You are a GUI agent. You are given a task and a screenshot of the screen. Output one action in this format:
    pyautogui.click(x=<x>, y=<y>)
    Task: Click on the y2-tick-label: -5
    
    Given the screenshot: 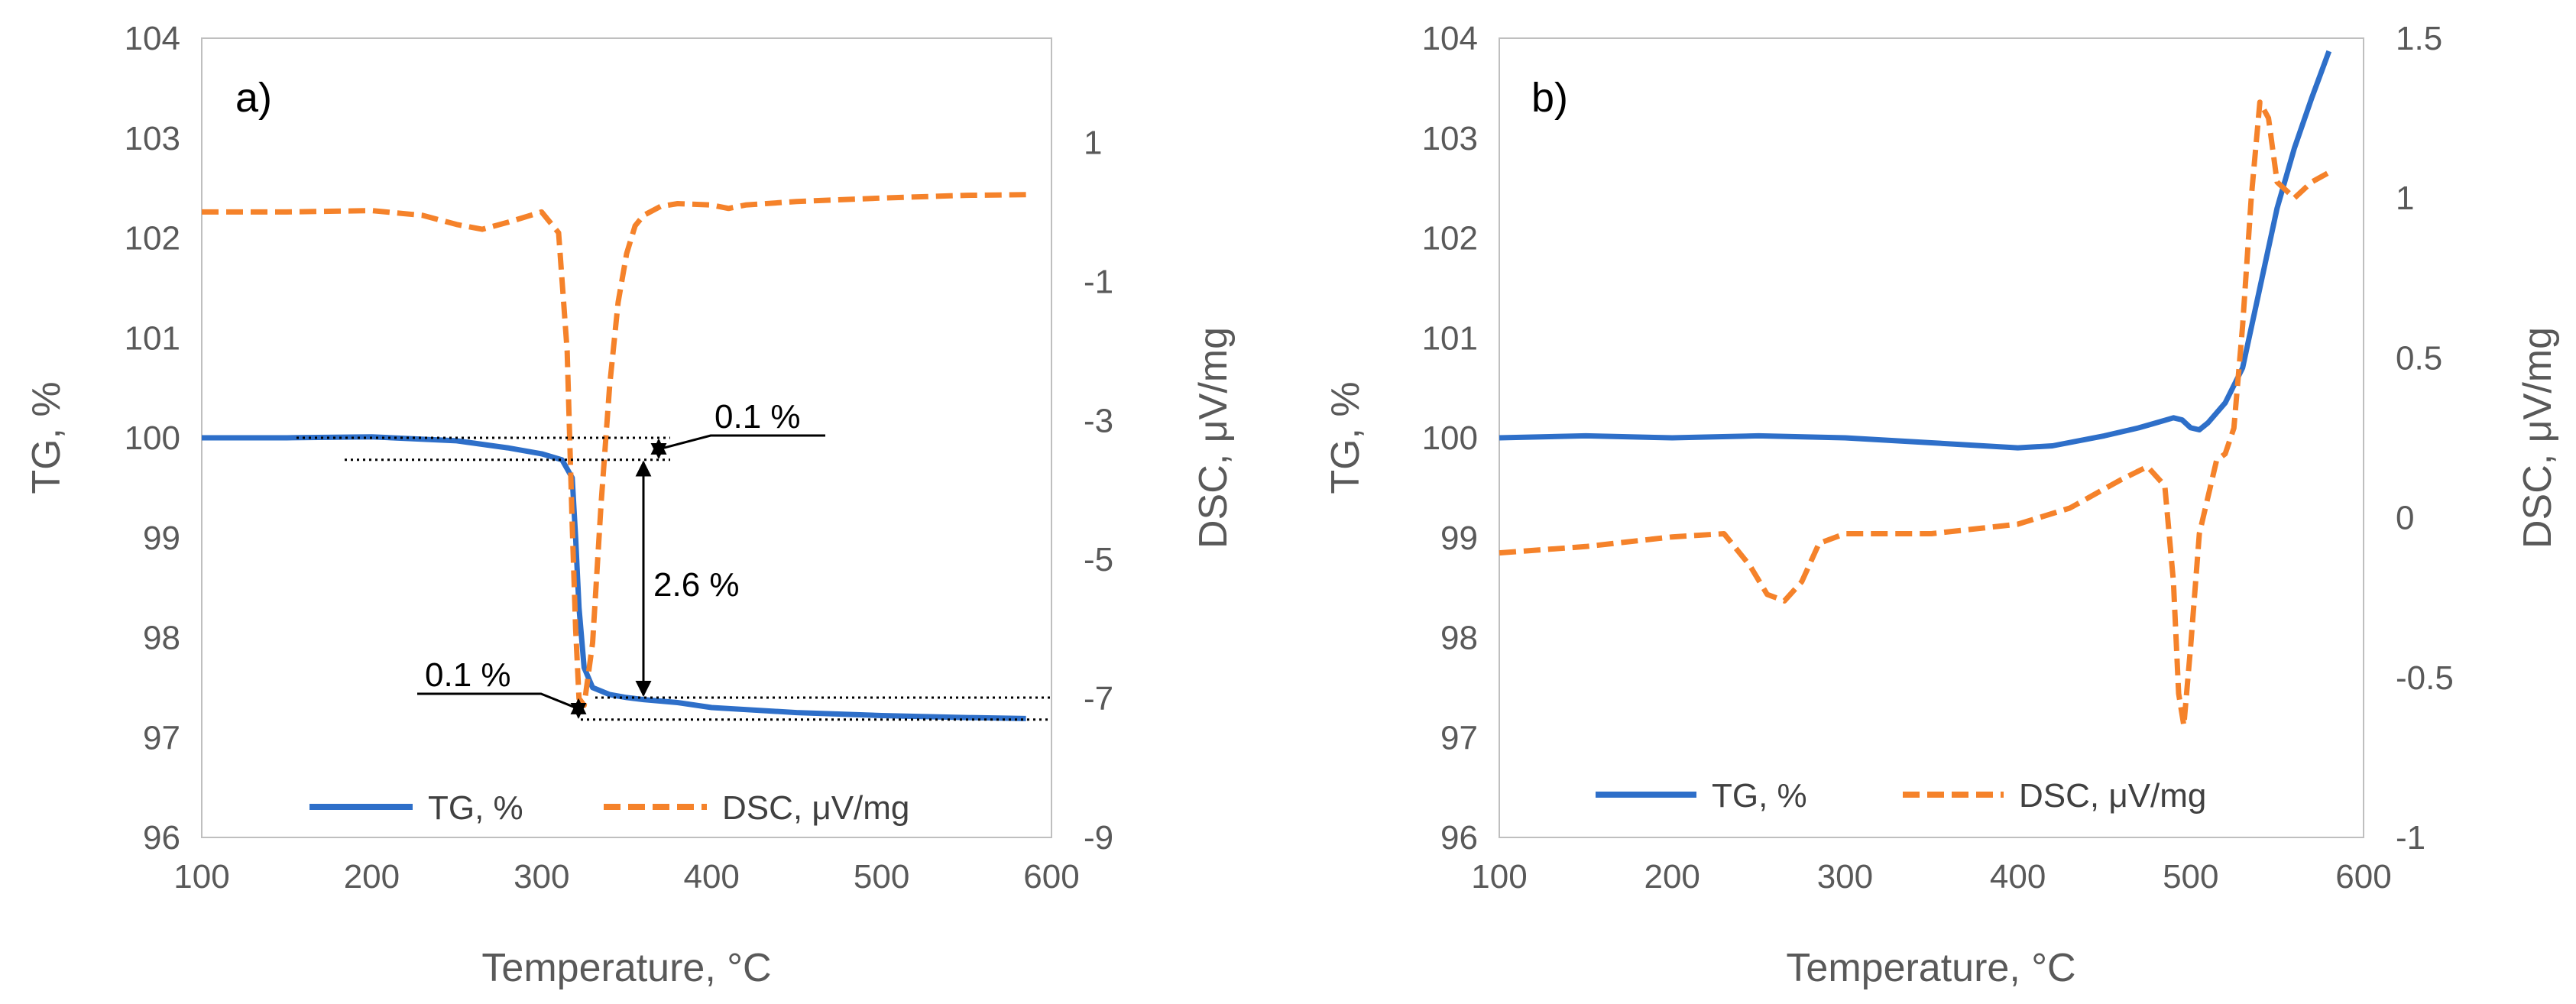 What is the action you would take?
    pyautogui.click(x=1098, y=559)
    